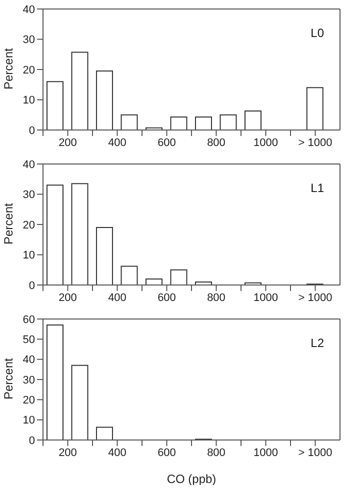 The width and height of the screenshot is (346, 491). Describe the element at coordinates (317, 33) in the screenshot. I see `text: L0` at that location.